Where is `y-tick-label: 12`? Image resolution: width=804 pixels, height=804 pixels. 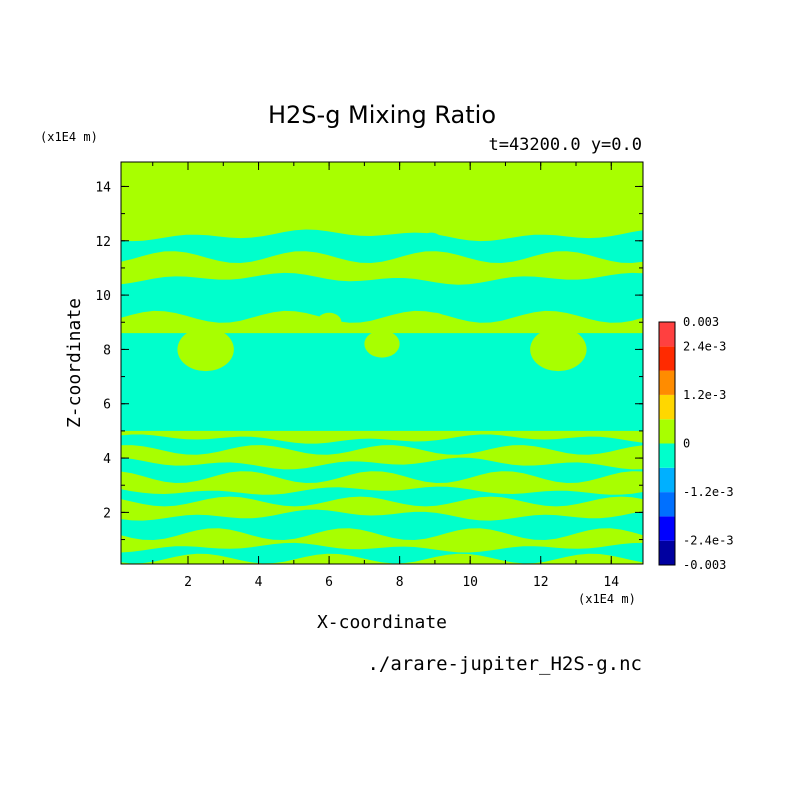
y-tick-label: 12 is located at coordinates (103, 242).